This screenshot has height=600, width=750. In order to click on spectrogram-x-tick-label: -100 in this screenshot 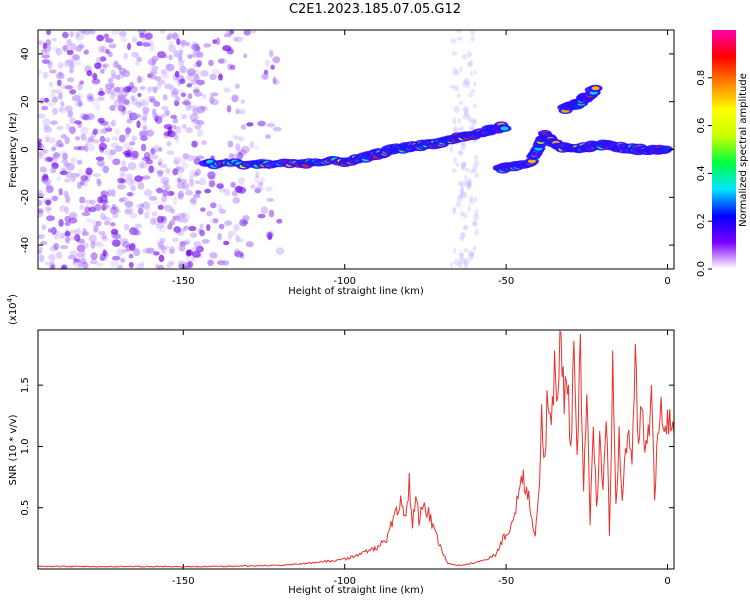, I will do `click(344, 281)`.